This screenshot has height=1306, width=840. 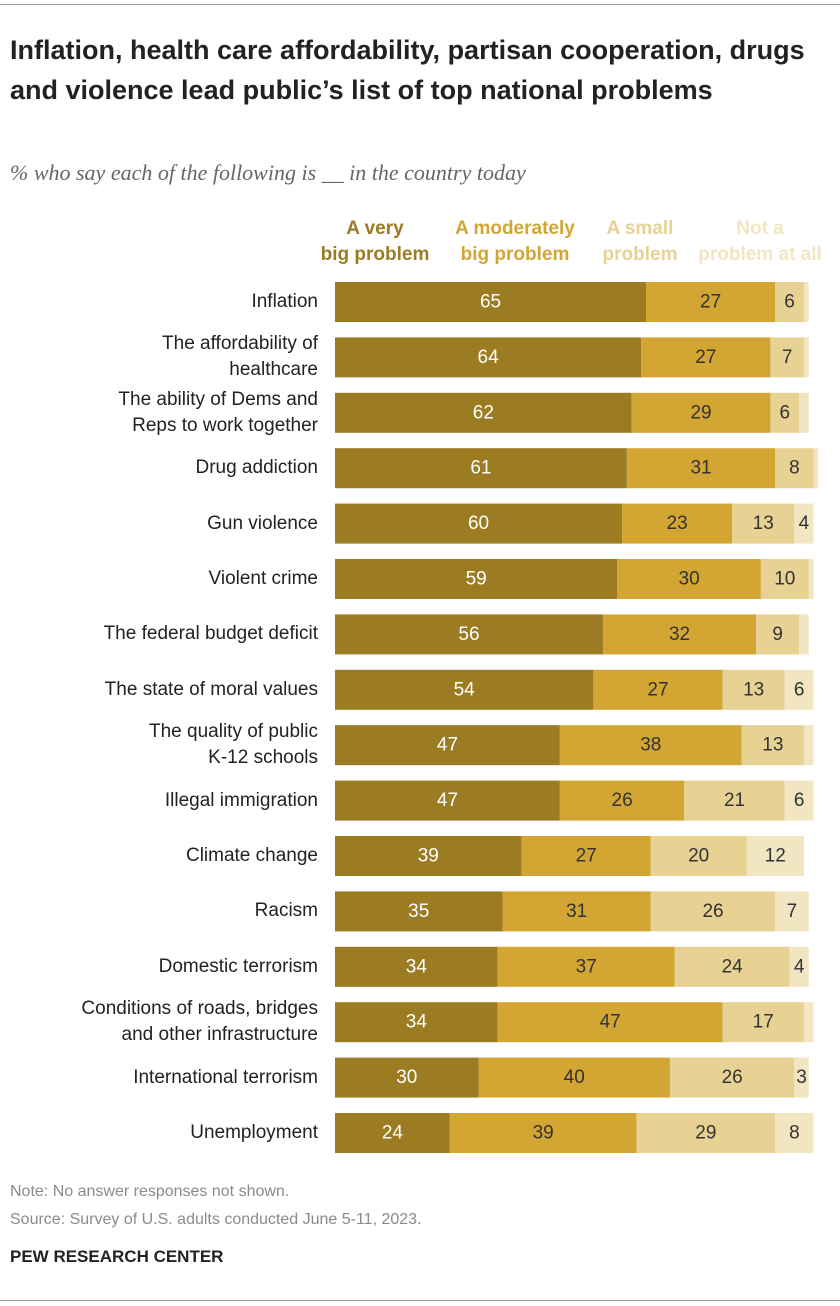 I want to click on category-label: Domestic terrorism, so click(x=238, y=966).